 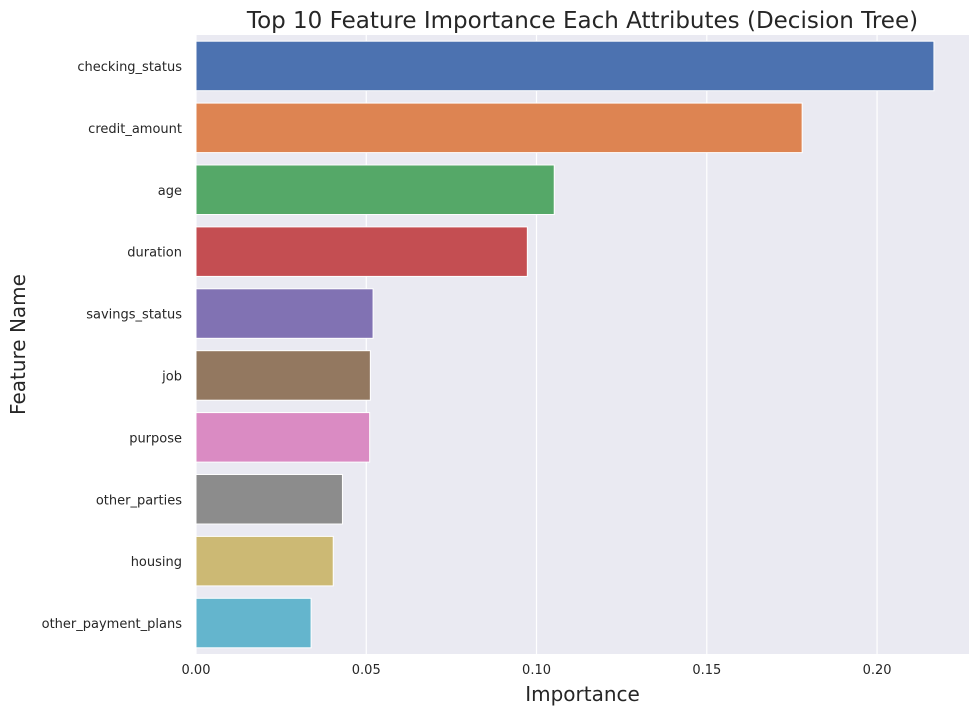 What do you see at coordinates (499, 128) in the screenshot?
I see `bar-credit-amount` at bounding box center [499, 128].